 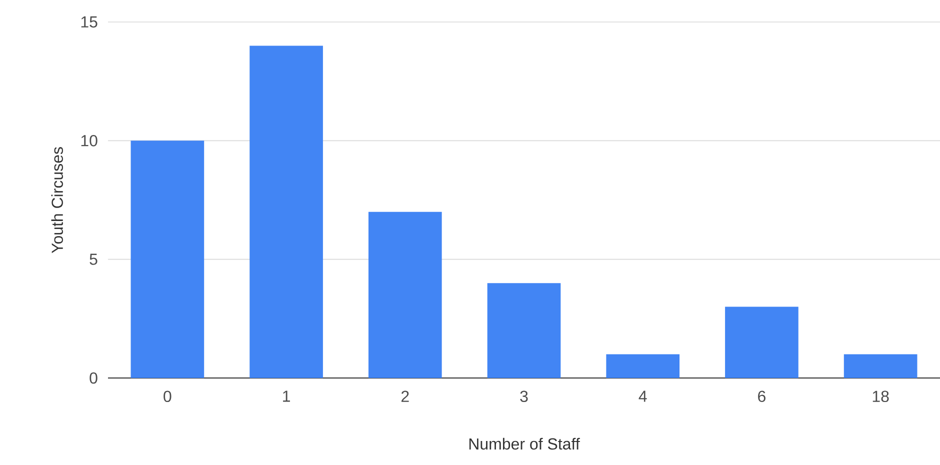 What do you see at coordinates (524, 396) in the screenshot?
I see `x-tick-label: 3` at bounding box center [524, 396].